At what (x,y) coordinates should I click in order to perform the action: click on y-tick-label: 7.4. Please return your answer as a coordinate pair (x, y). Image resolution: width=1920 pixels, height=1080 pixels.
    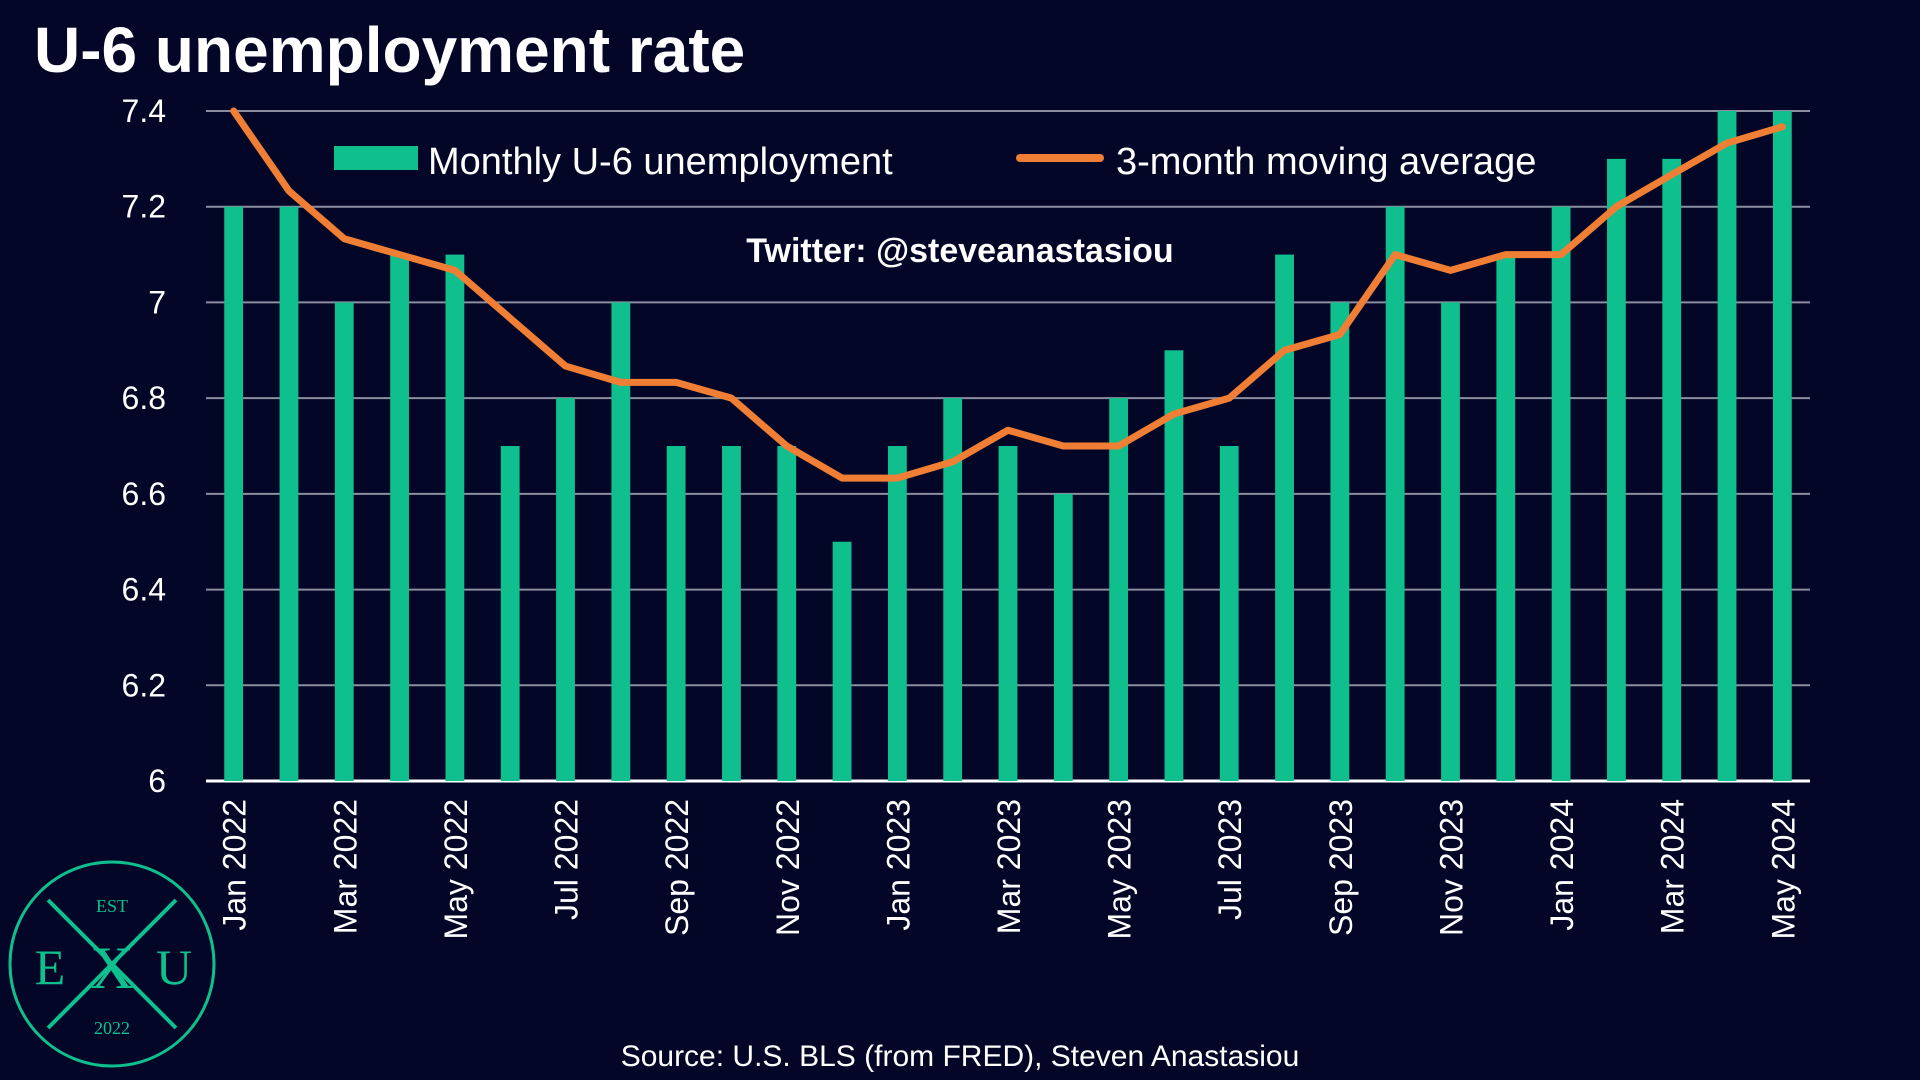
    Looking at the image, I should click on (144, 111).